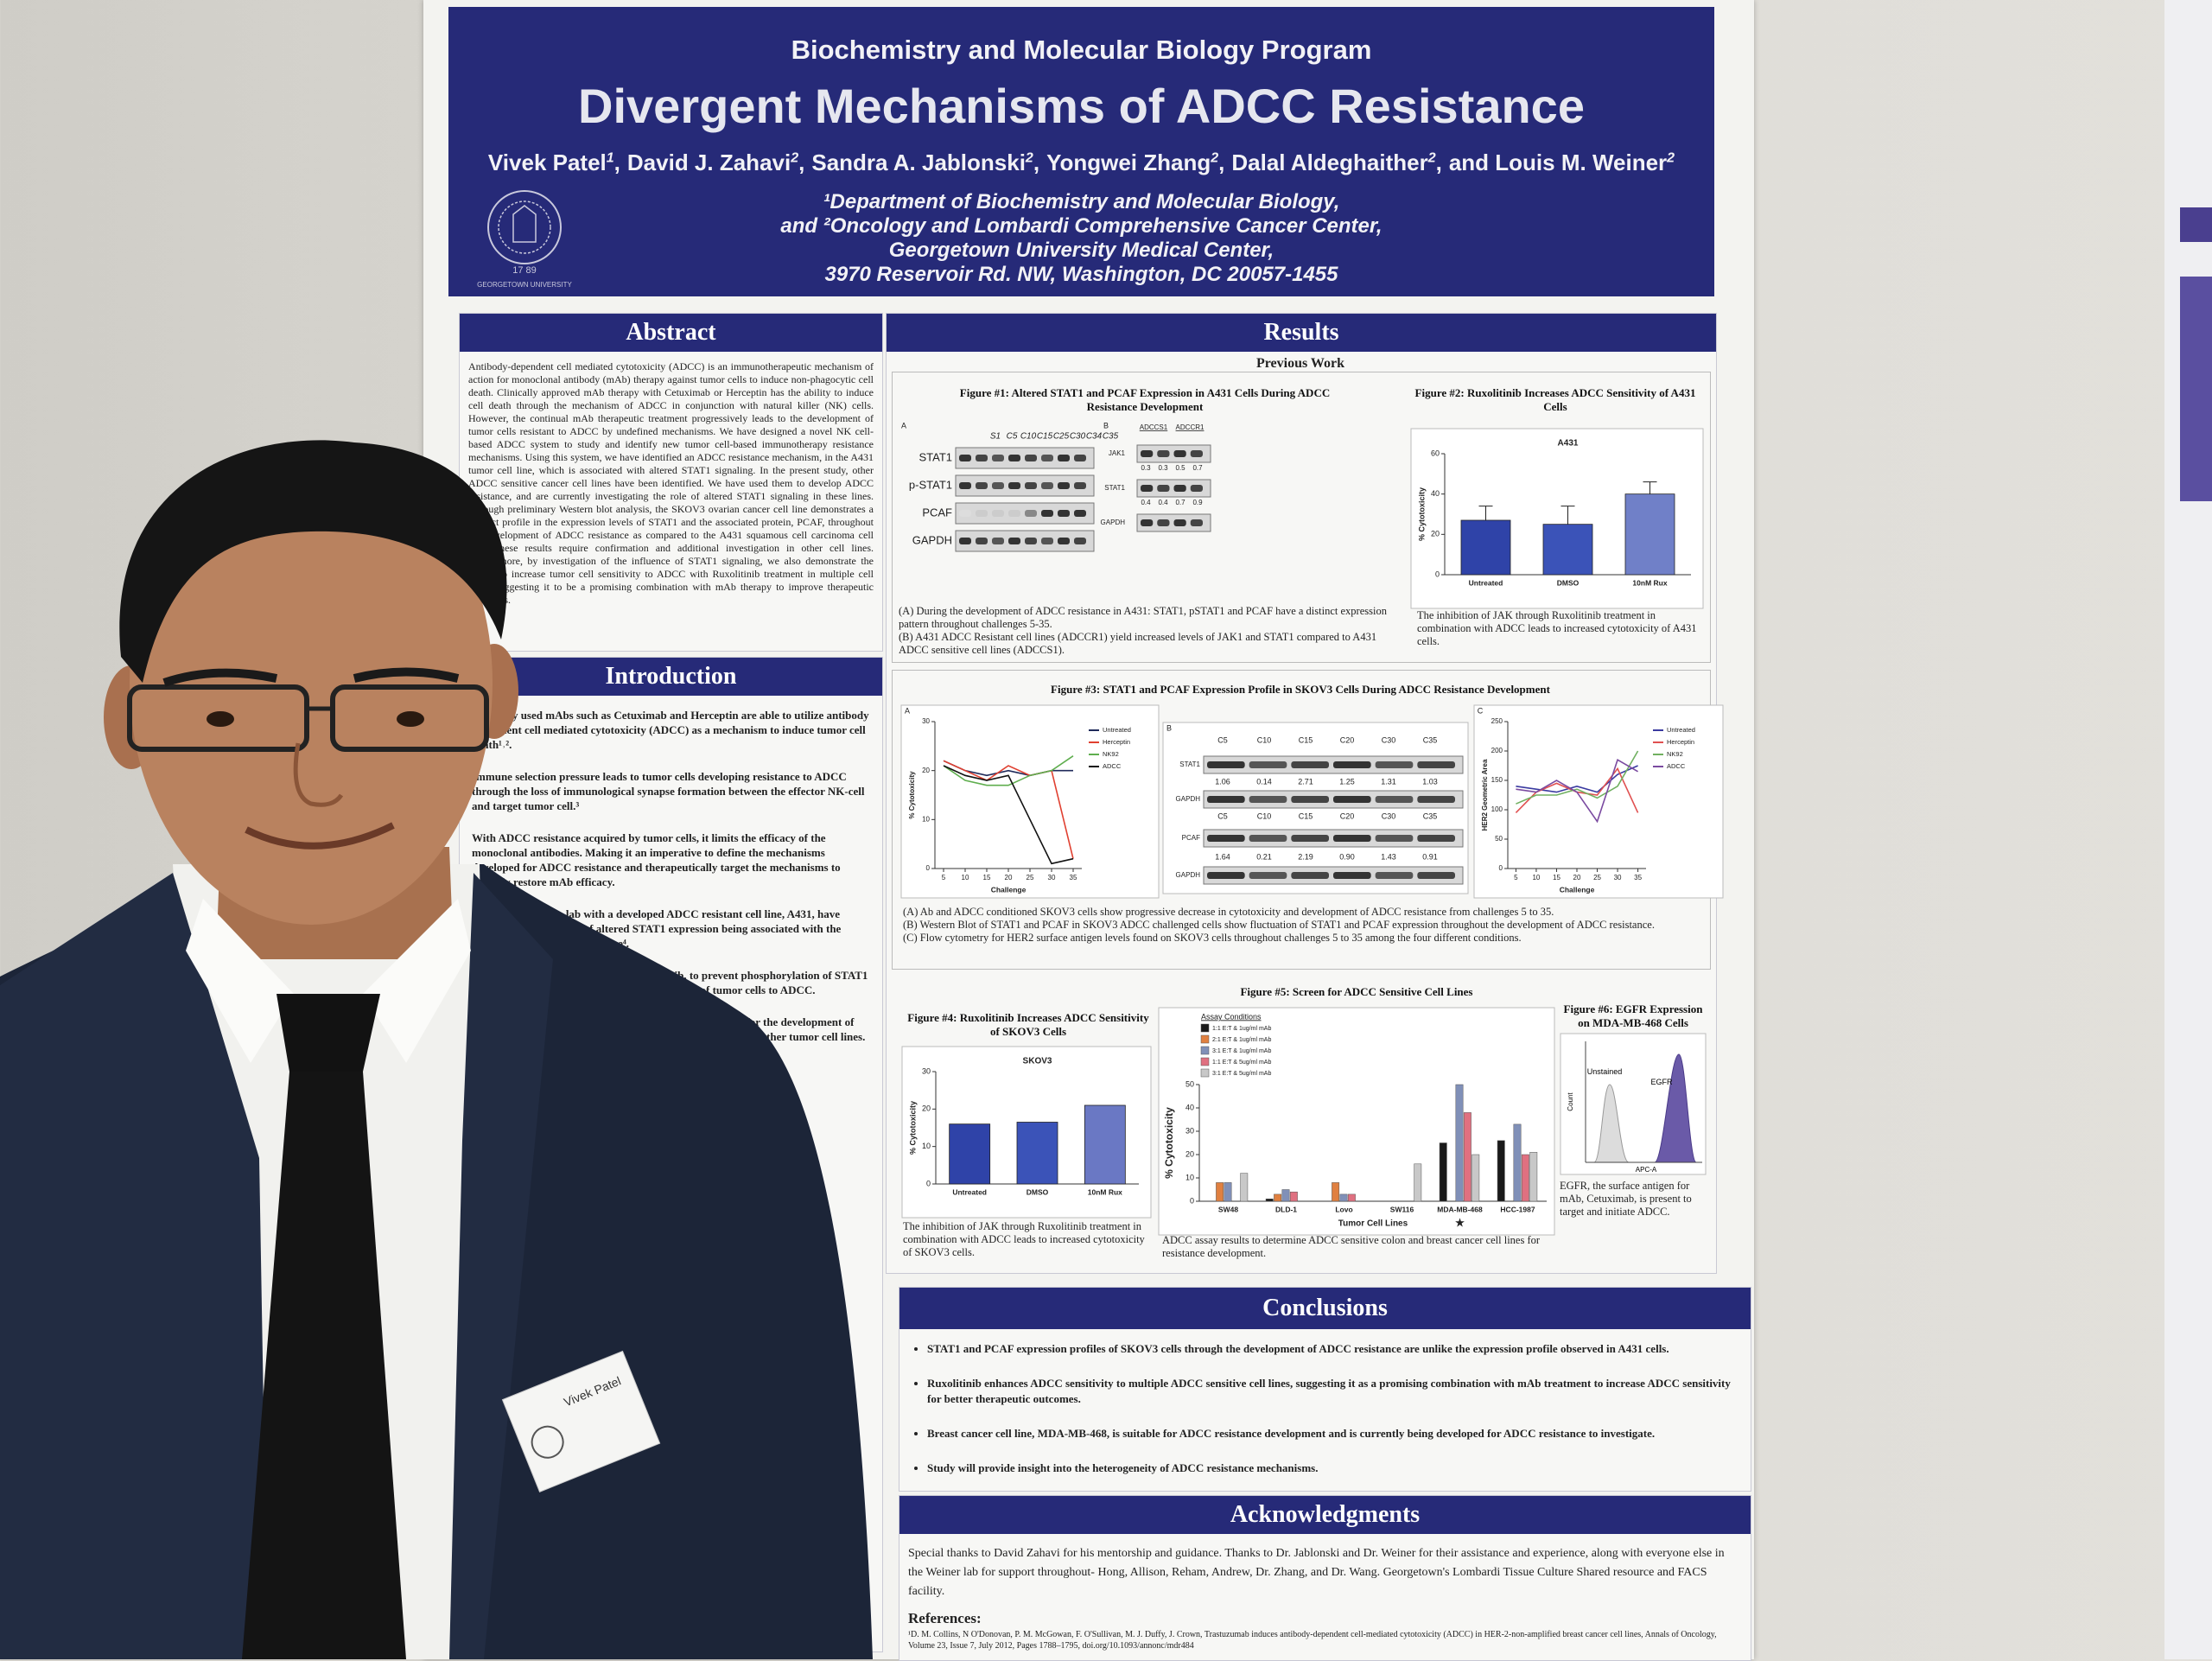 This screenshot has width=2212, height=1661. Describe the element at coordinates (1485, 513) in the screenshot. I see `error-bar` at that location.